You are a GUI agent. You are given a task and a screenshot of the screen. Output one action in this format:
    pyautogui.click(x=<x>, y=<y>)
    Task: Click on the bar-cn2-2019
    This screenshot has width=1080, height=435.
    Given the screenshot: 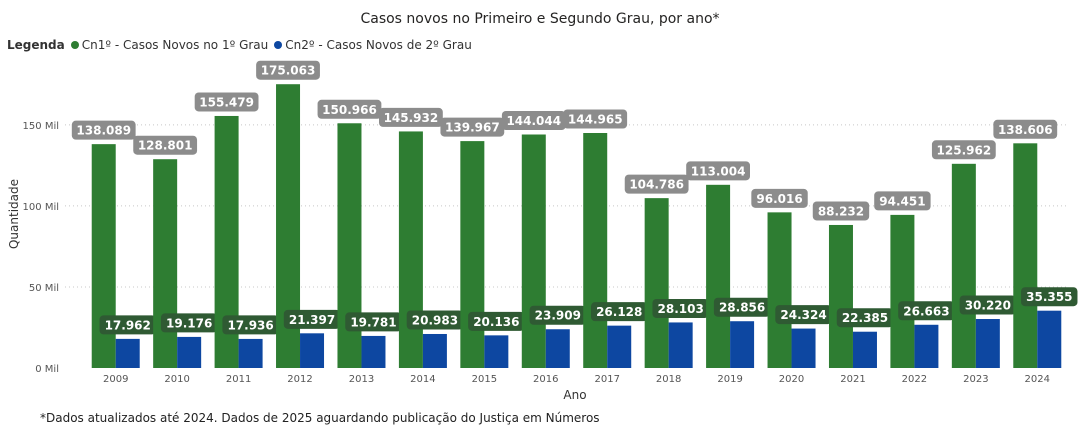 What is the action you would take?
    pyautogui.click(x=742, y=344)
    